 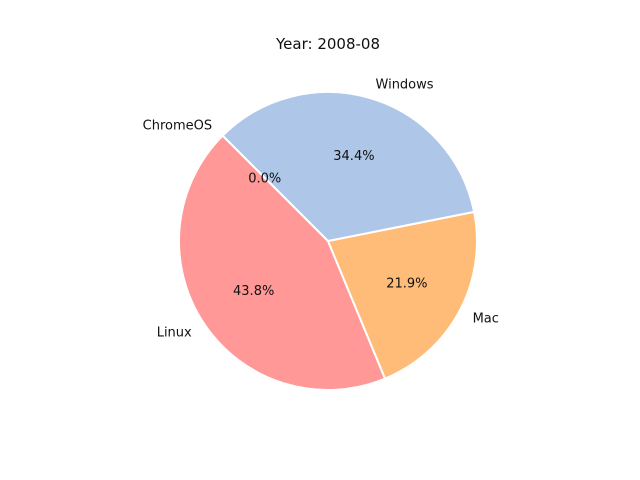 What do you see at coordinates (177, 126) in the screenshot?
I see `slice-label-chromeos: ChromeOS` at bounding box center [177, 126].